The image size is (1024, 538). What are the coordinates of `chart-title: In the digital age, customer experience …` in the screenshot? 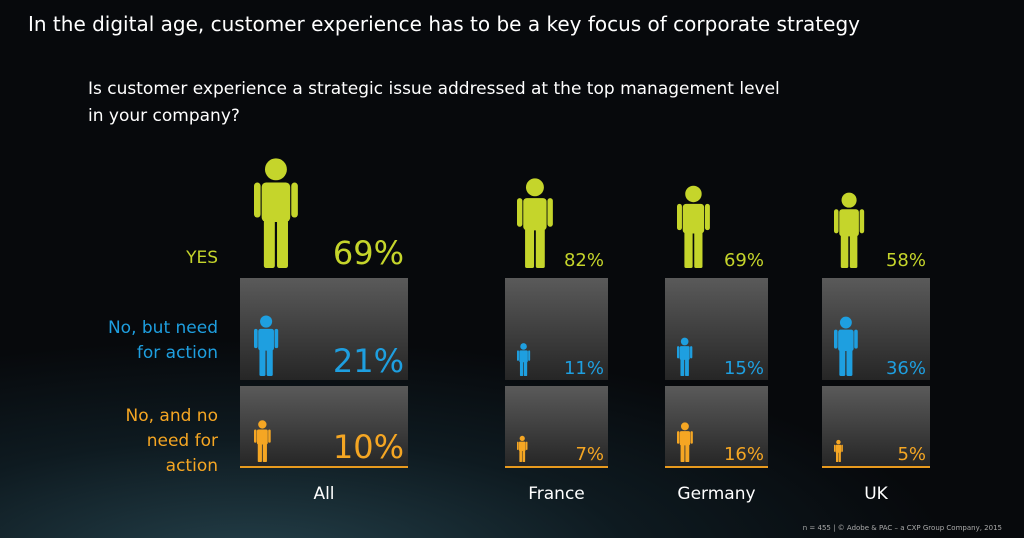 It's located at (444, 24).